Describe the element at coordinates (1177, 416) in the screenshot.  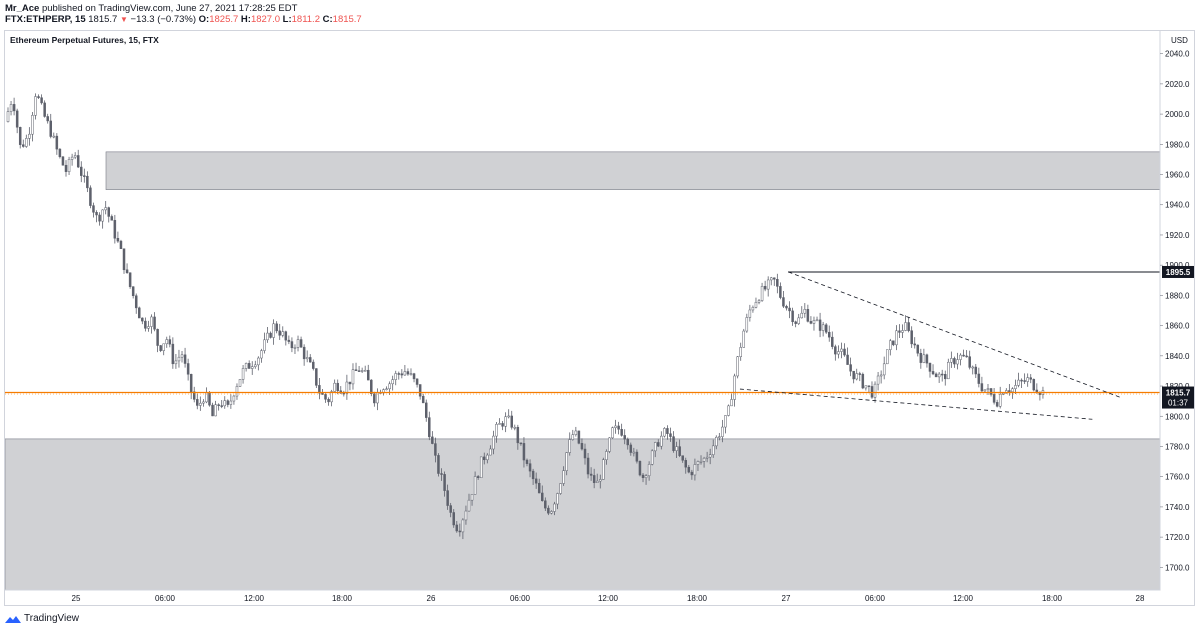
I see `y-tick-label: 1800.0` at that location.